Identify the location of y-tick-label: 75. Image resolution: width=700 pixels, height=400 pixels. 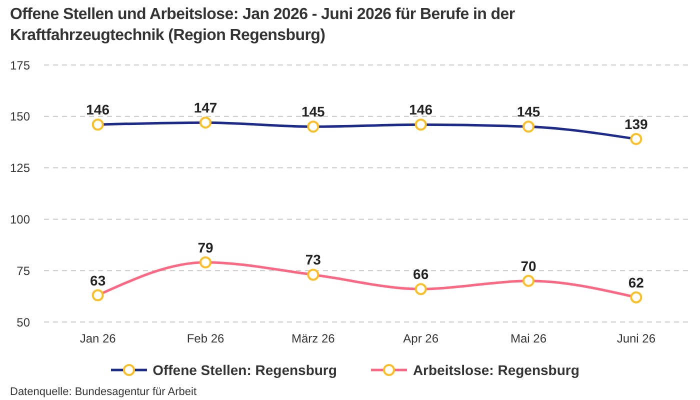
(23, 271).